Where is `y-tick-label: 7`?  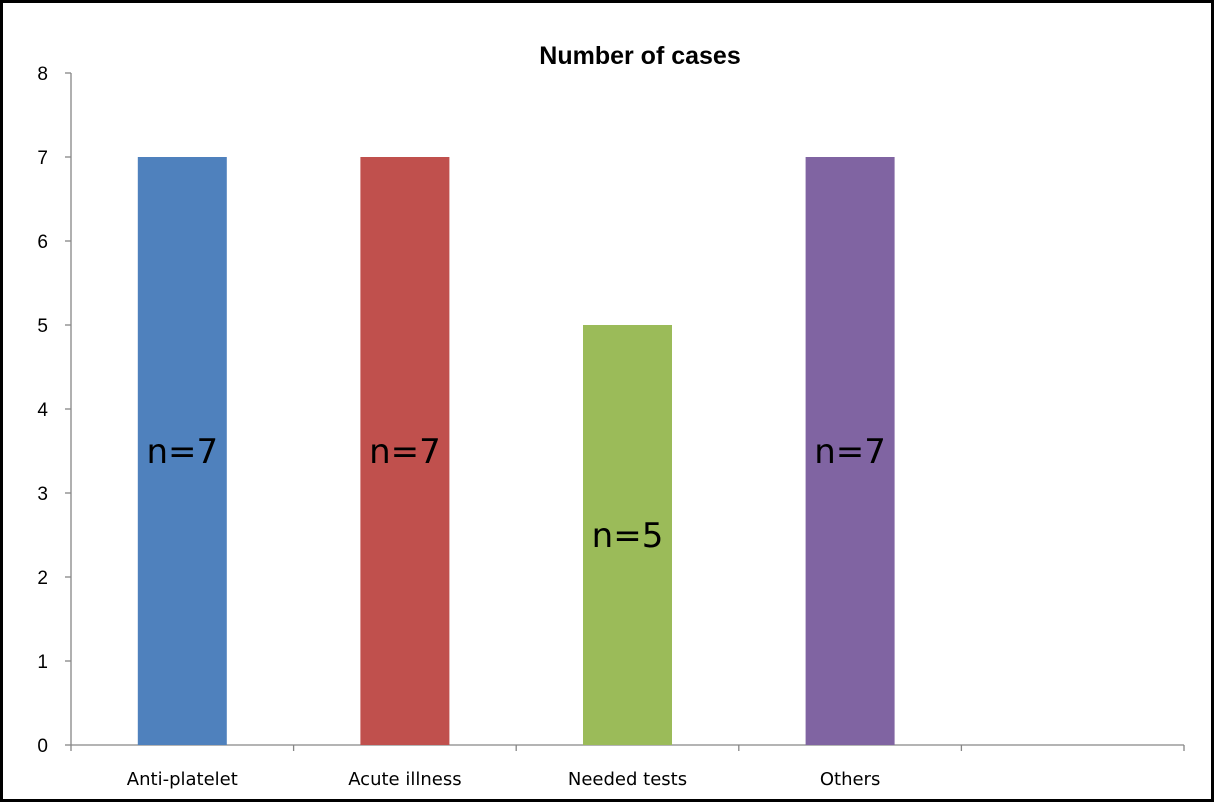
y-tick-label: 7 is located at coordinates (42, 158).